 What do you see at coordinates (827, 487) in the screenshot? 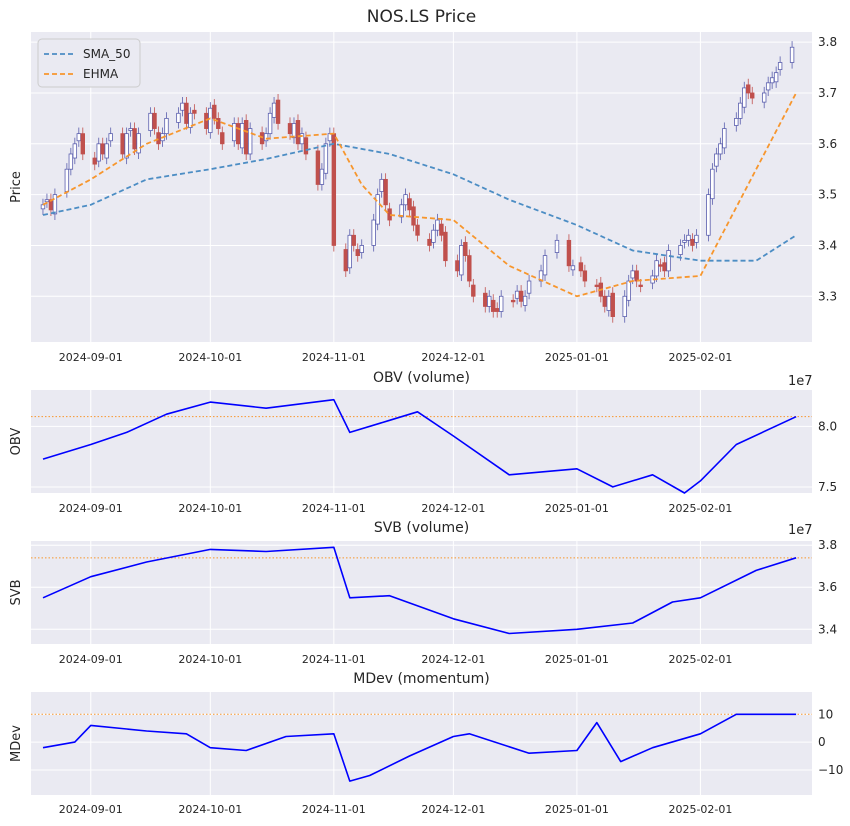
I see `y-tick-label: 7.5` at bounding box center [827, 487].